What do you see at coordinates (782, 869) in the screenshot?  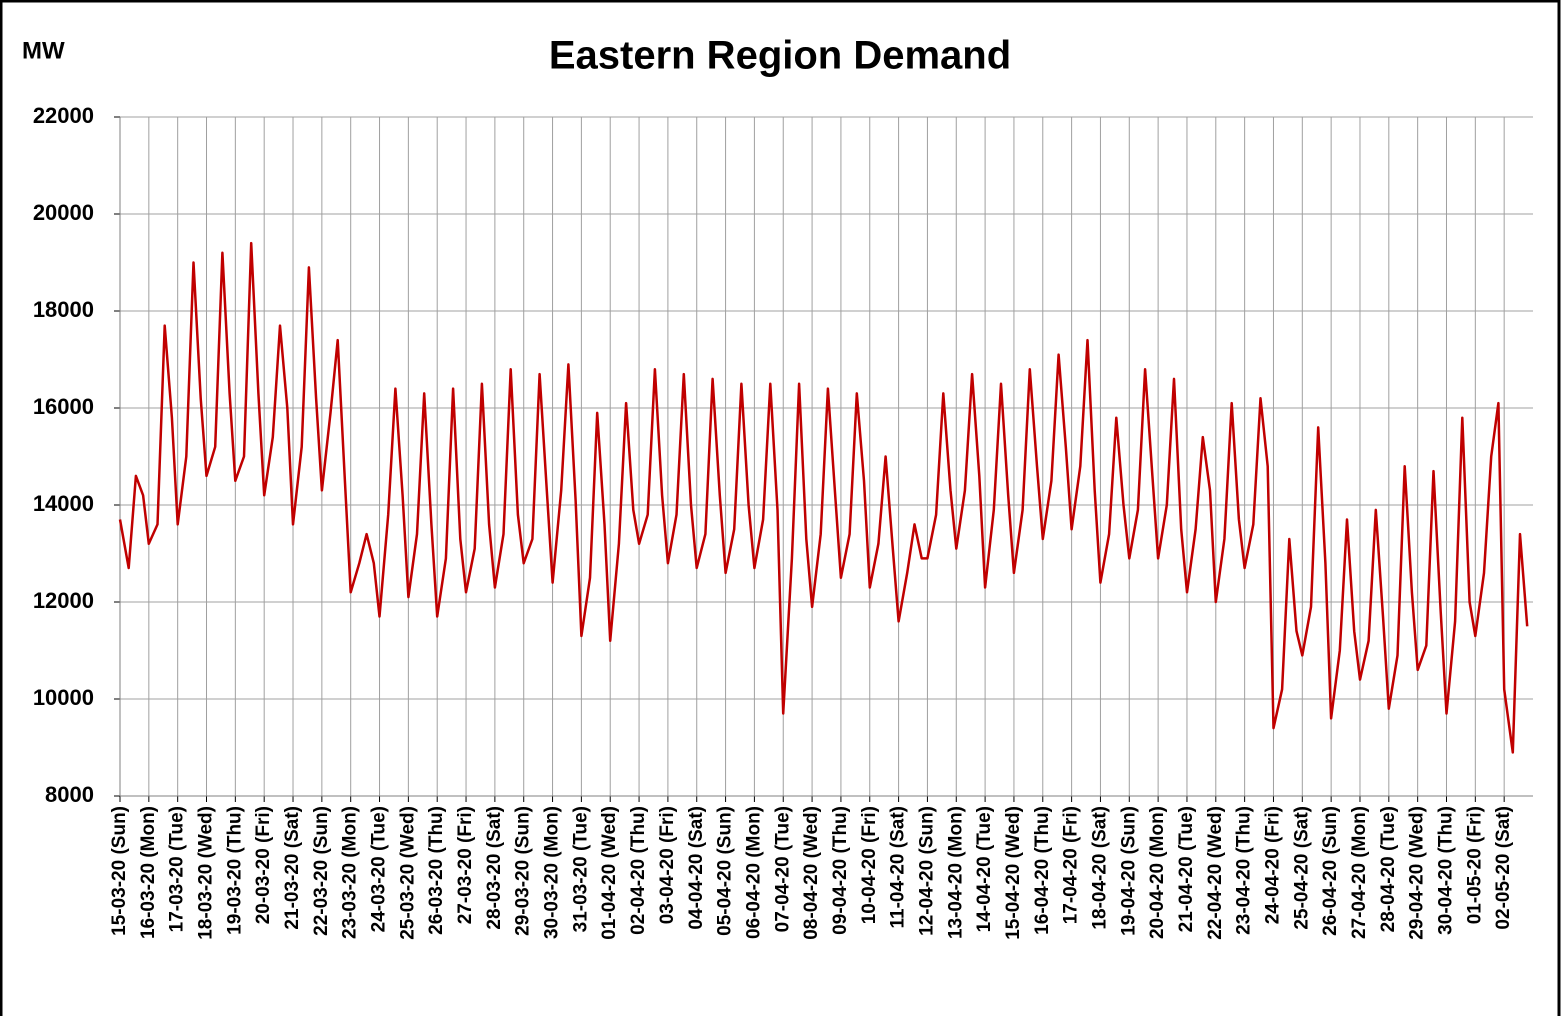 I see `x-tick-label: 07-04-20 (Tue)` at bounding box center [782, 869].